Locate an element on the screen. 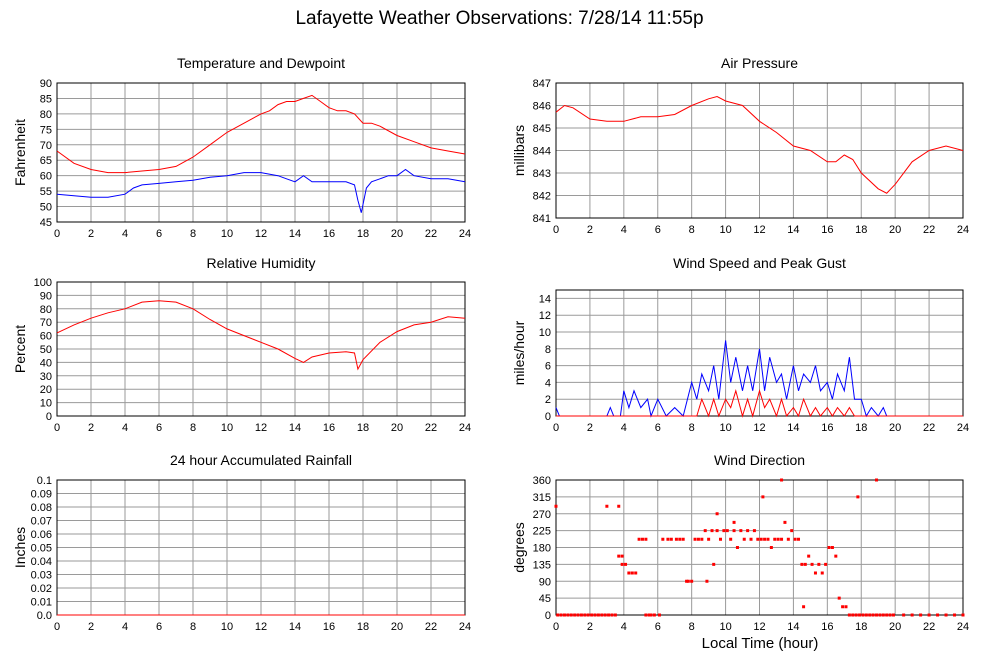 This screenshot has width=999, height=659. y-tick-label: 70 is located at coordinates (46, 323).